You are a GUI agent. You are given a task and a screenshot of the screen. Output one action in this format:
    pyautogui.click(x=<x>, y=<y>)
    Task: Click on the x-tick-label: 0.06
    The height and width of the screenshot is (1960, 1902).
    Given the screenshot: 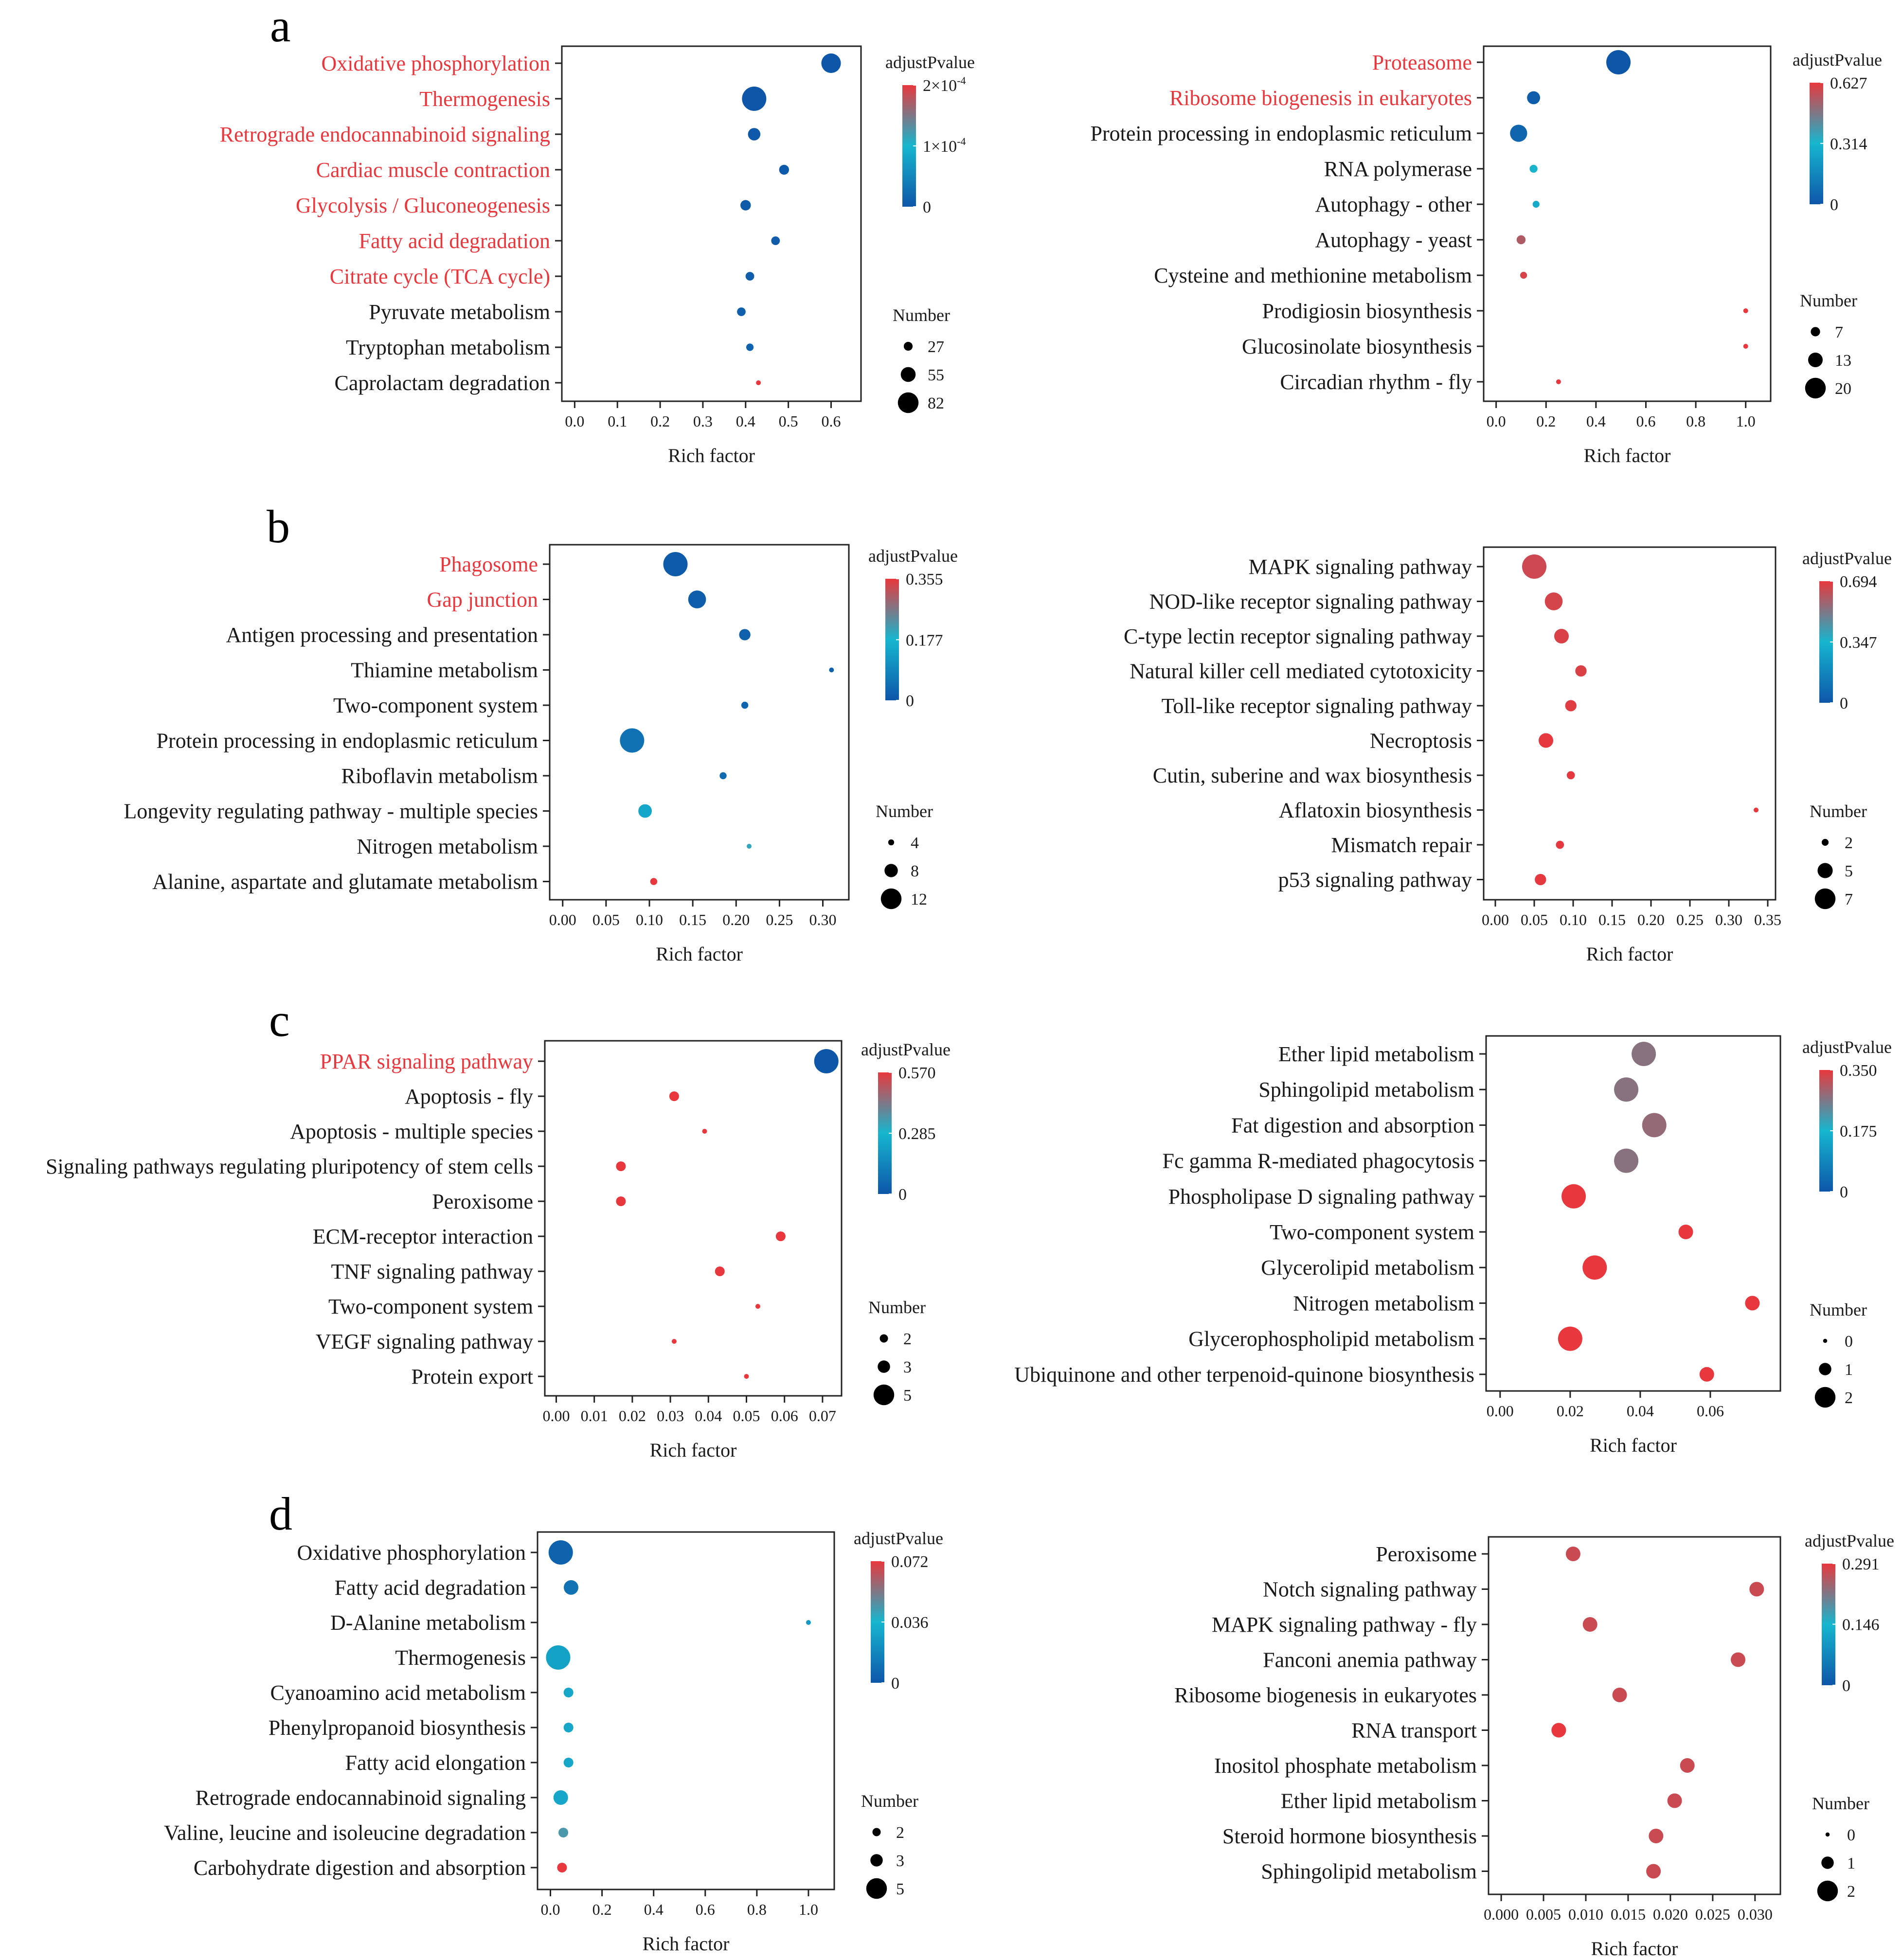 What is the action you would take?
    pyautogui.click(x=1710, y=1411)
    